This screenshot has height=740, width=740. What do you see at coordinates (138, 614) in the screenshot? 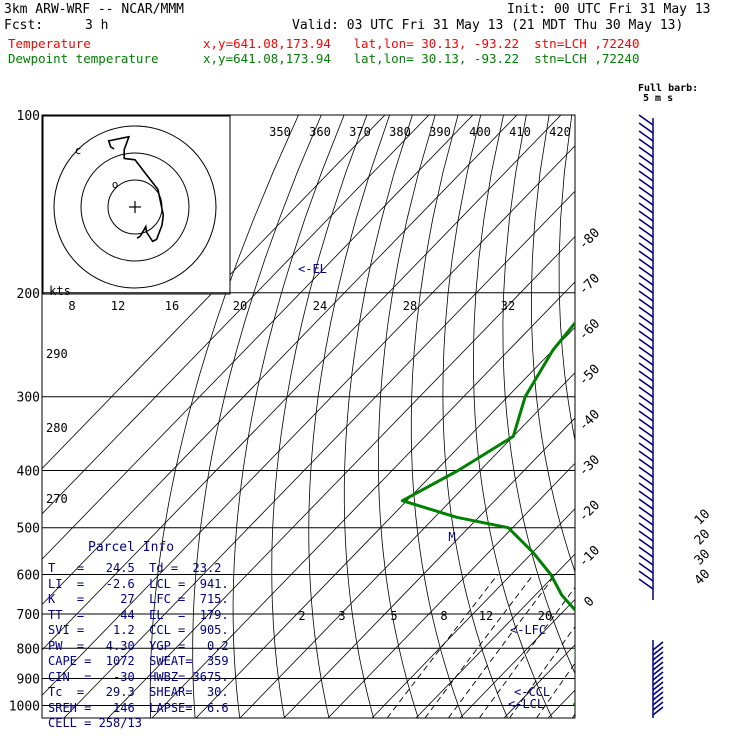
I see `parcel-info-row: TT = 44 EL = 179.` at bounding box center [138, 614].